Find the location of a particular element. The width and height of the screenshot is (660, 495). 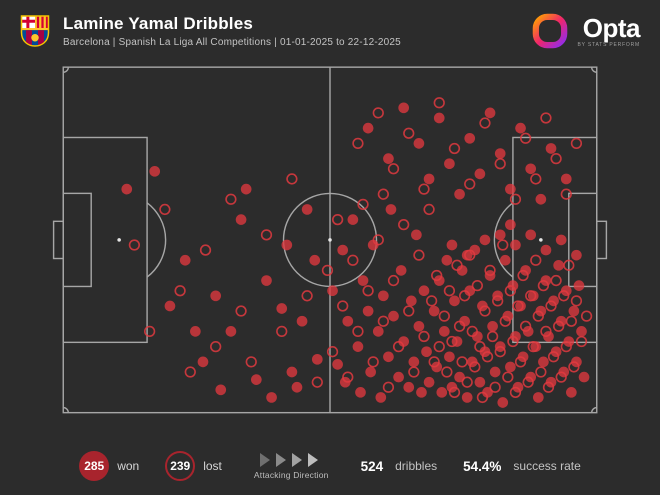

total-dribbles-label: dribbles is located at coordinates (416, 466).